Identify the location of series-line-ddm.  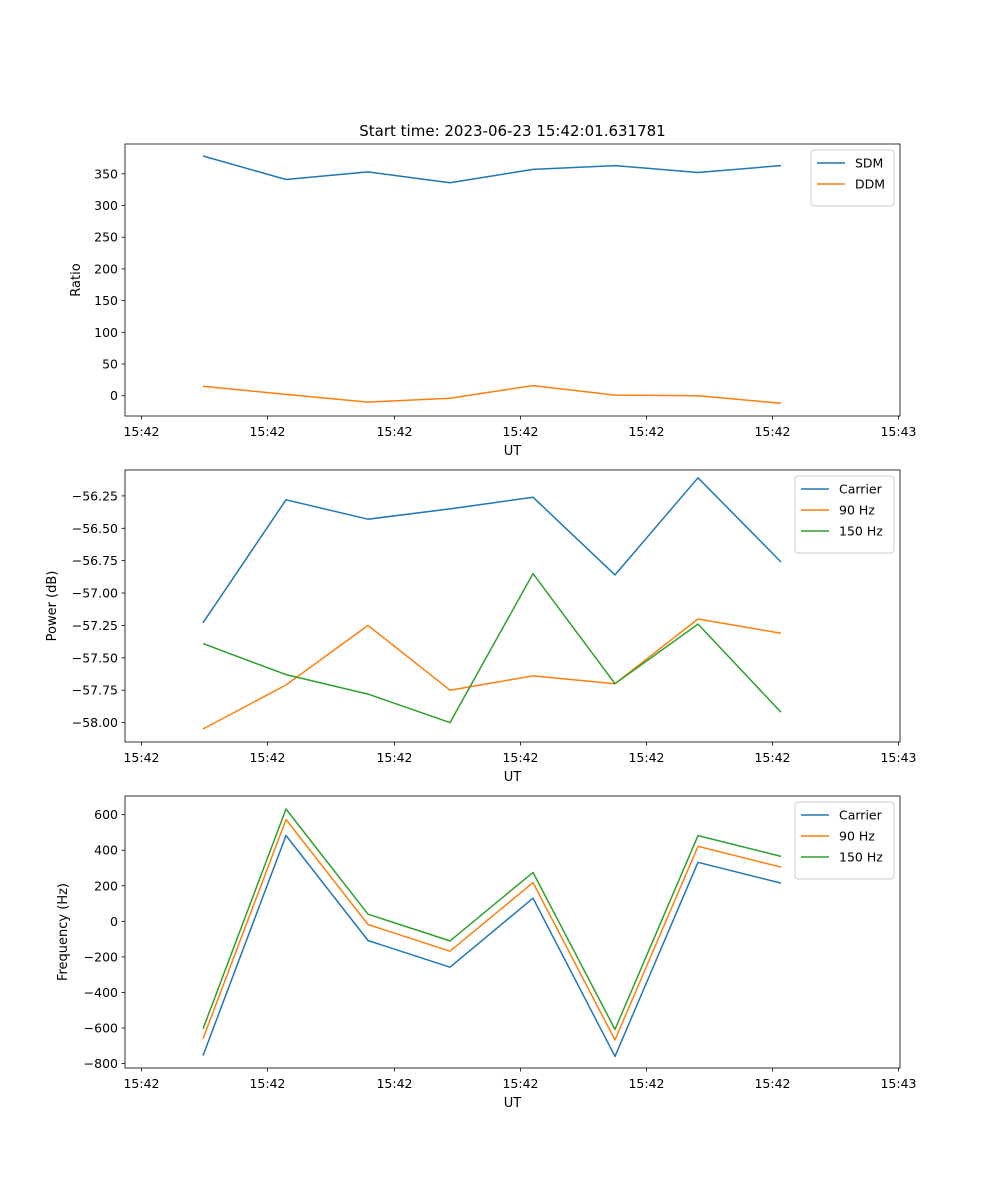
(492, 394).